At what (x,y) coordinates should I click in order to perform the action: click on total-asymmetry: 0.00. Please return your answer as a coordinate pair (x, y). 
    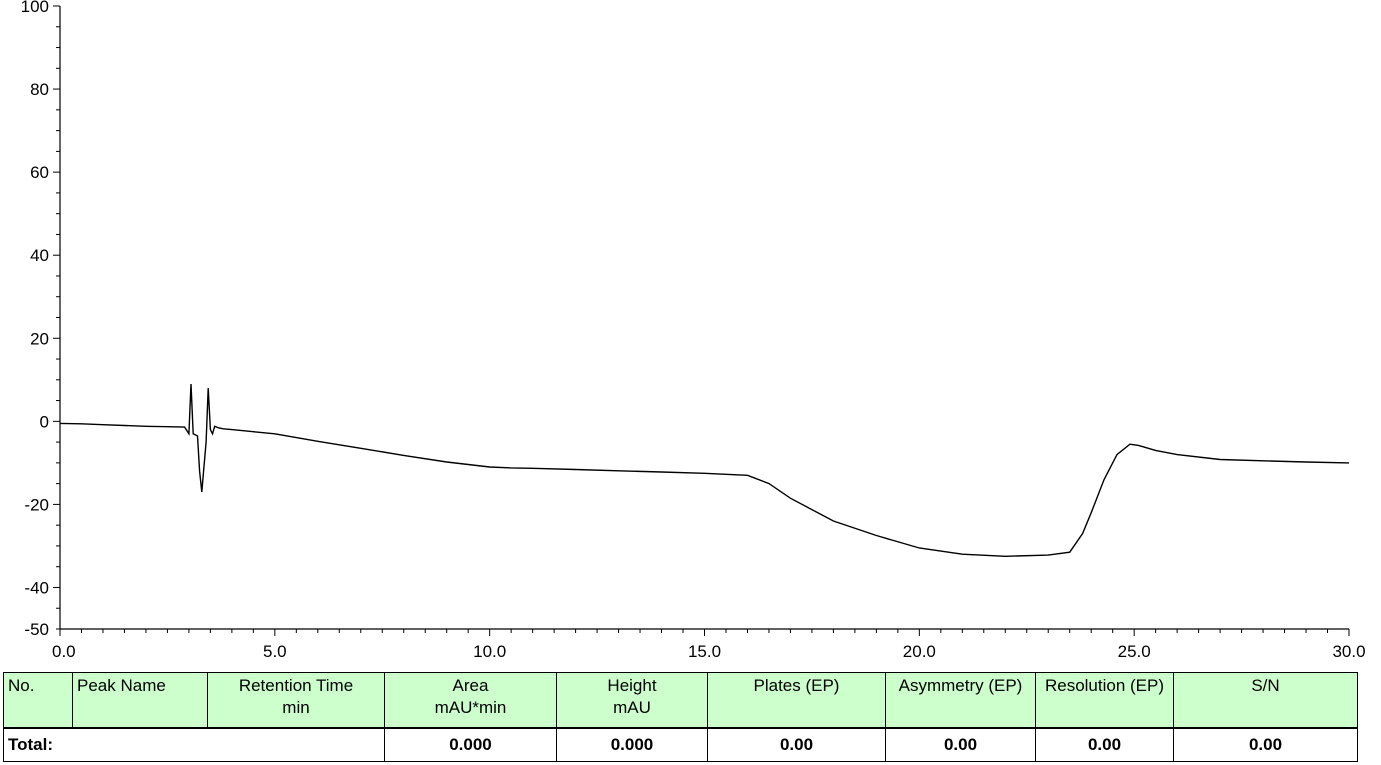
    Looking at the image, I should click on (960, 744).